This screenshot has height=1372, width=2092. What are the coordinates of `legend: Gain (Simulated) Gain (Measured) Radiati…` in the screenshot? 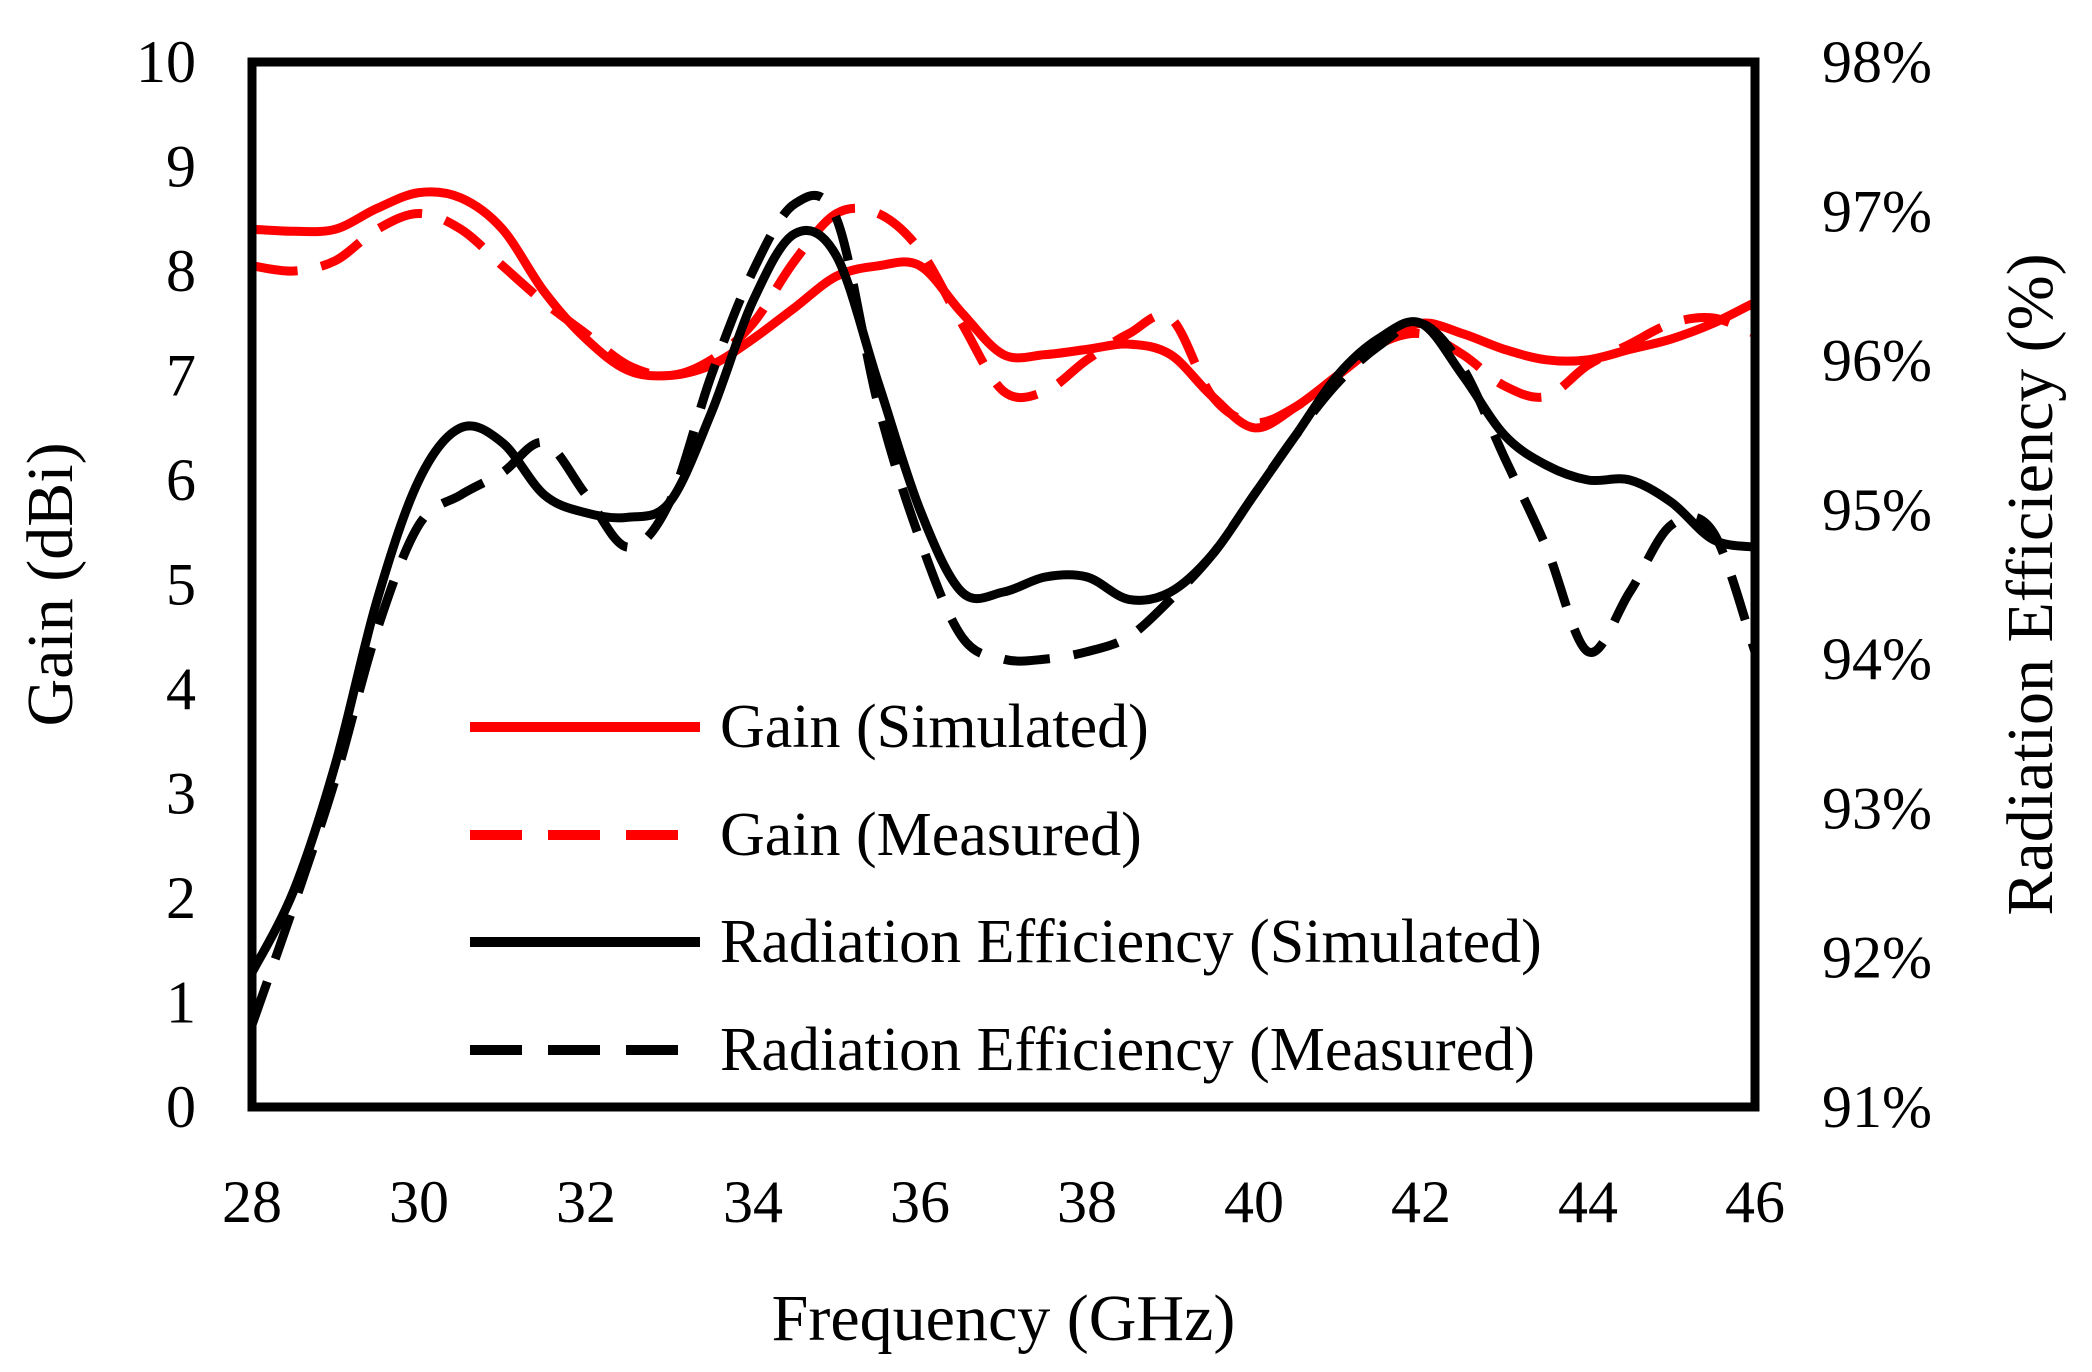 It's located at (1006, 888).